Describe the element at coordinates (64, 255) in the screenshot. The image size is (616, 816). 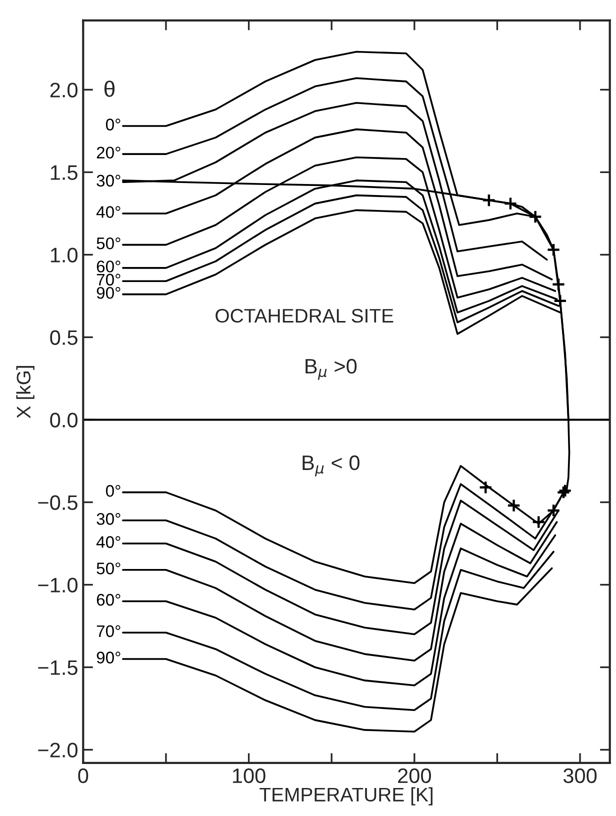
I see `y-tick-label: 1.0` at that location.